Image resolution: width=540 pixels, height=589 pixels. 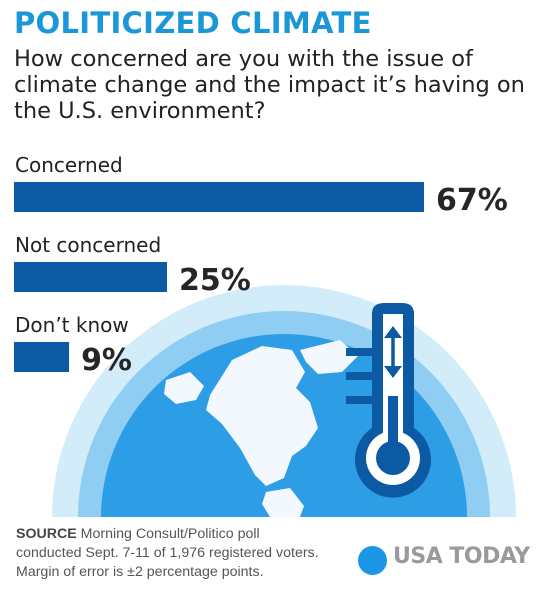 What do you see at coordinates (42, 357) in the screenshot?
I see `bar-don-t-know` at bounding box center [42, 357].